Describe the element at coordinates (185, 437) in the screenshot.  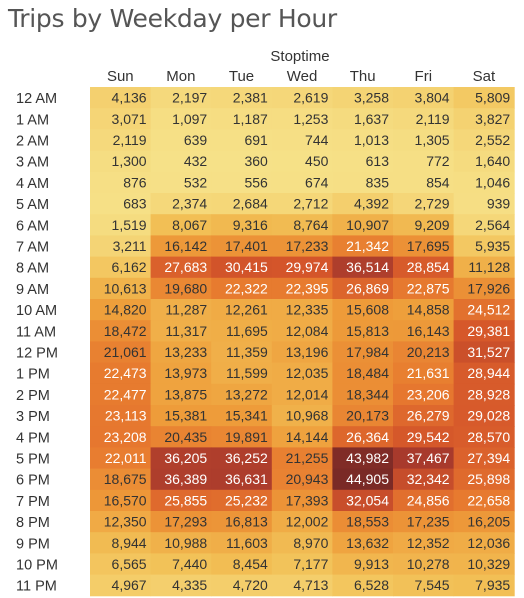
I see `cell-value-label: 20,435` at that location.